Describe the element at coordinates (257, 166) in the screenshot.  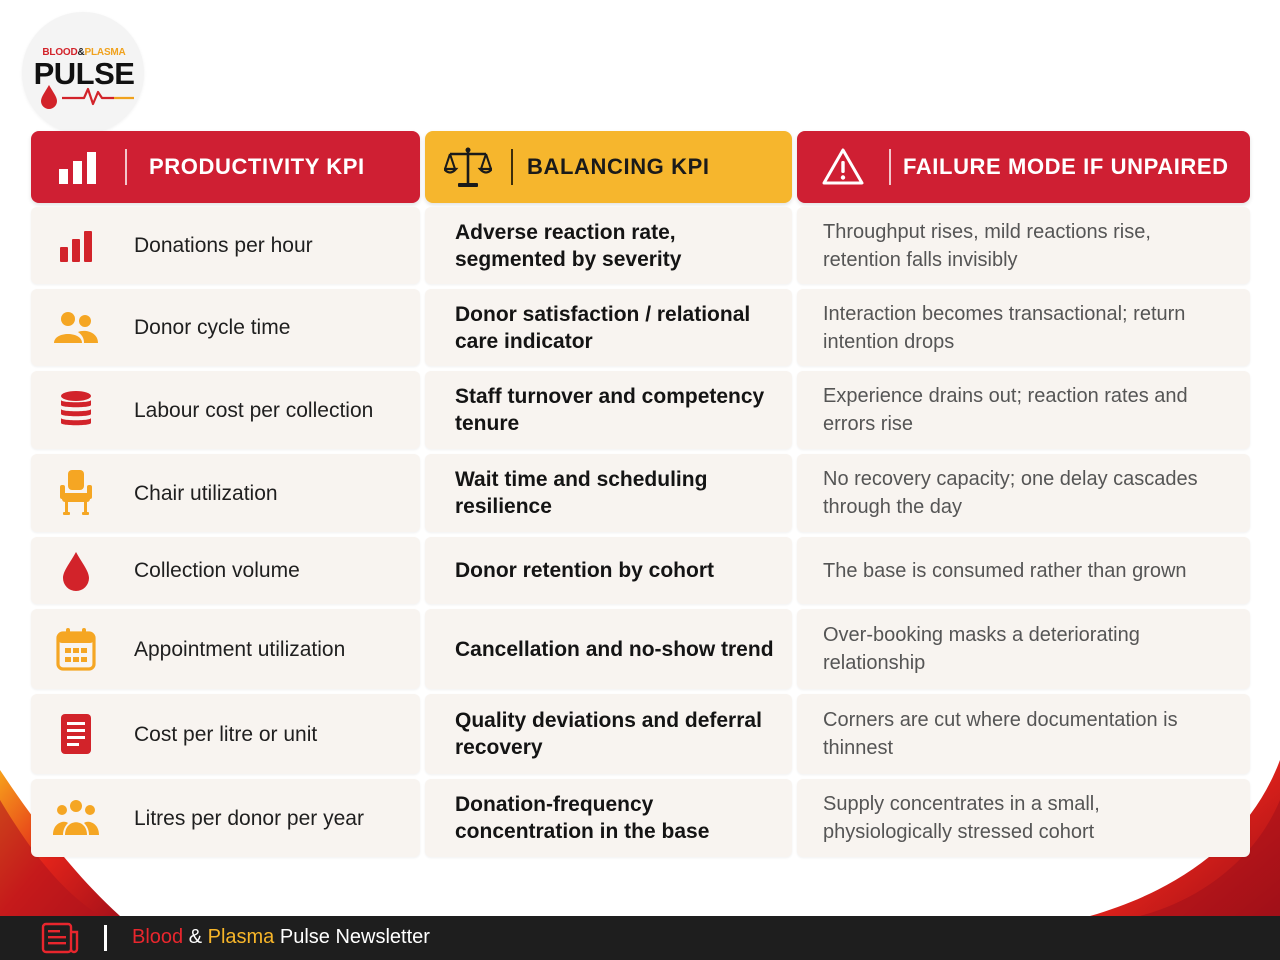
I see `header-label: PRODUCTIVITY KPI` at that location.